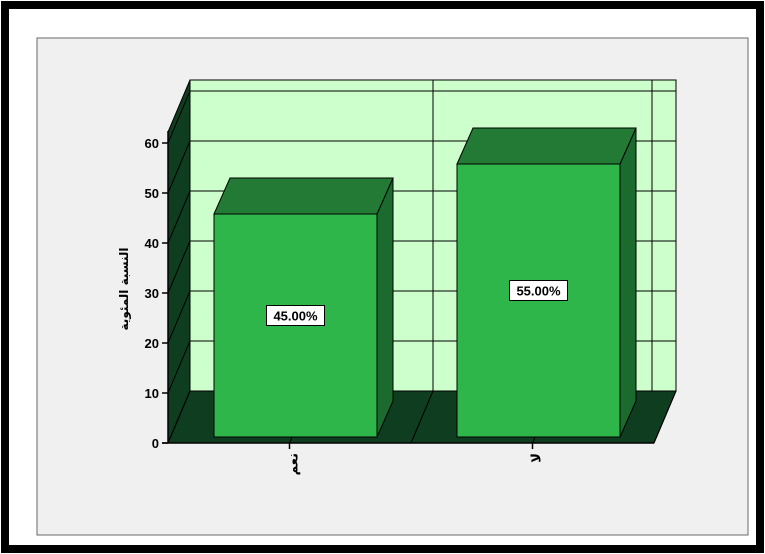  Describe the element at coordinates (152, 293) in the screenshot. I see `y-tick-label: 30` at that location.